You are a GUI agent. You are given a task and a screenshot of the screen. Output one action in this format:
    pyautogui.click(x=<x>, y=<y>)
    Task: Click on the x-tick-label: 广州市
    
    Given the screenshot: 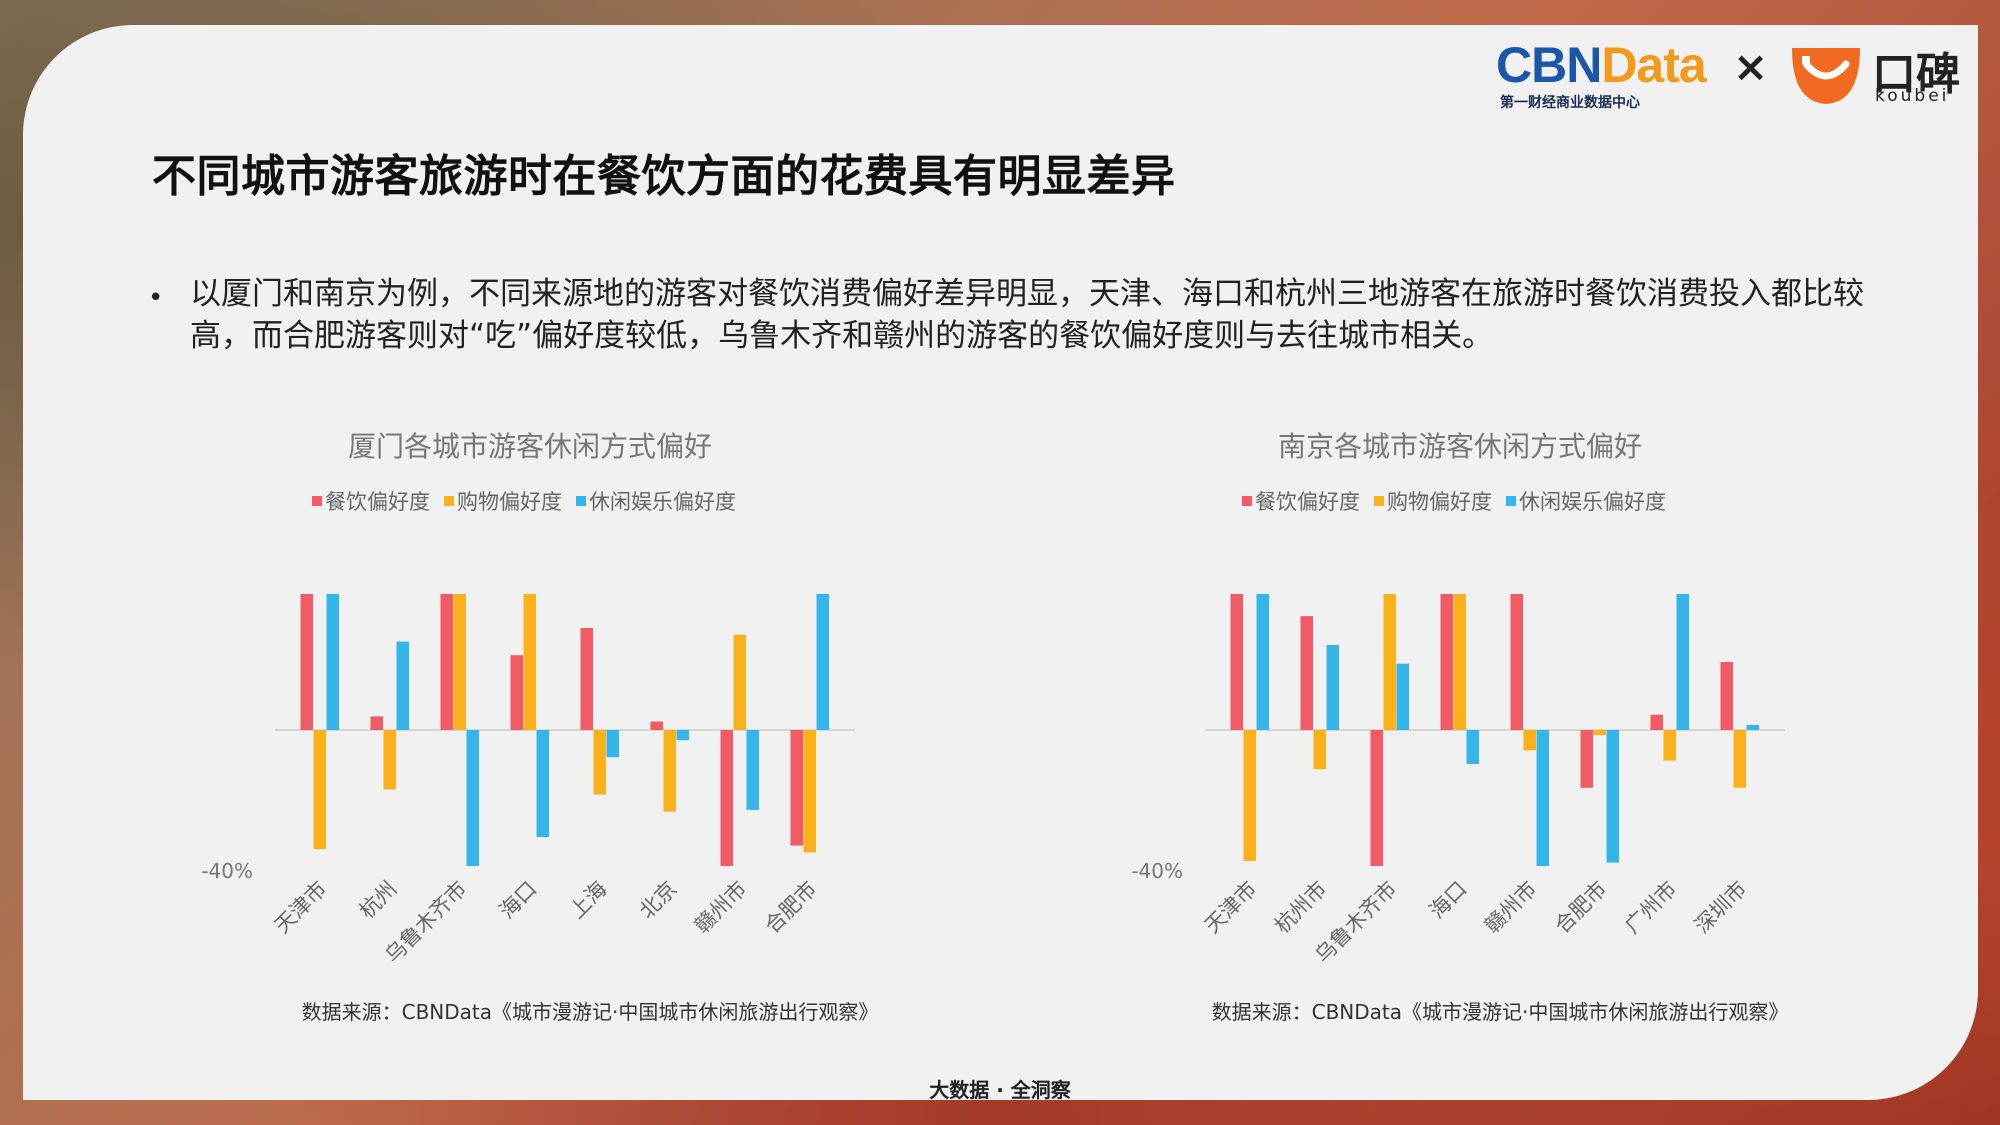 What is the action you would take?
    pyautogui.click(x=1651, y=908)
    